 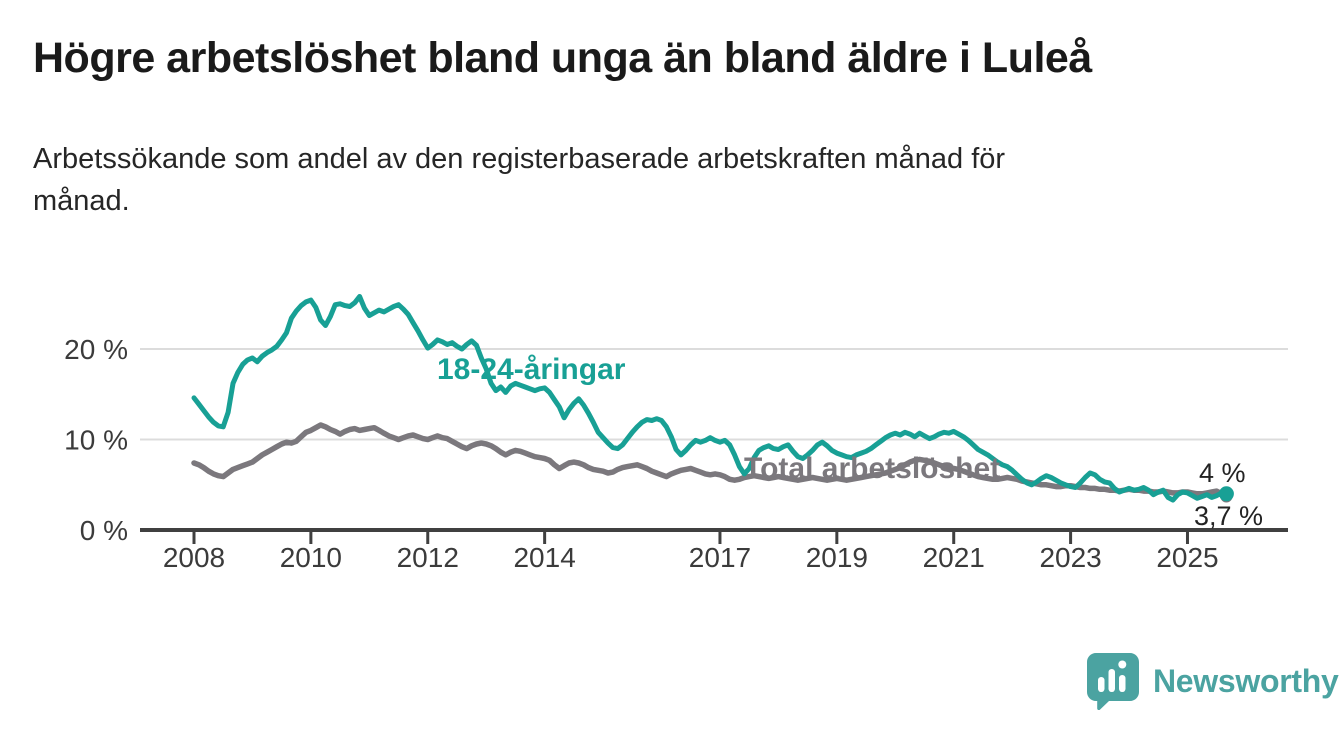 I want to click on newsworthy-logo: Newsworthy, so click(x=1212, y=681).